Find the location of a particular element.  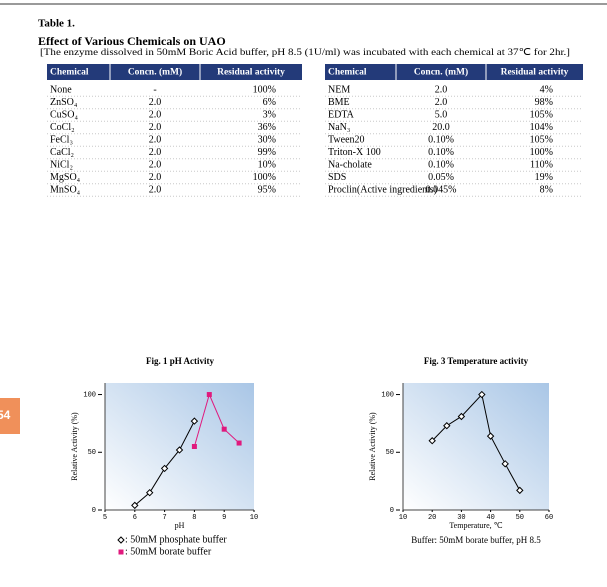

cell: 5.0 is located at coordinates (441, 114).